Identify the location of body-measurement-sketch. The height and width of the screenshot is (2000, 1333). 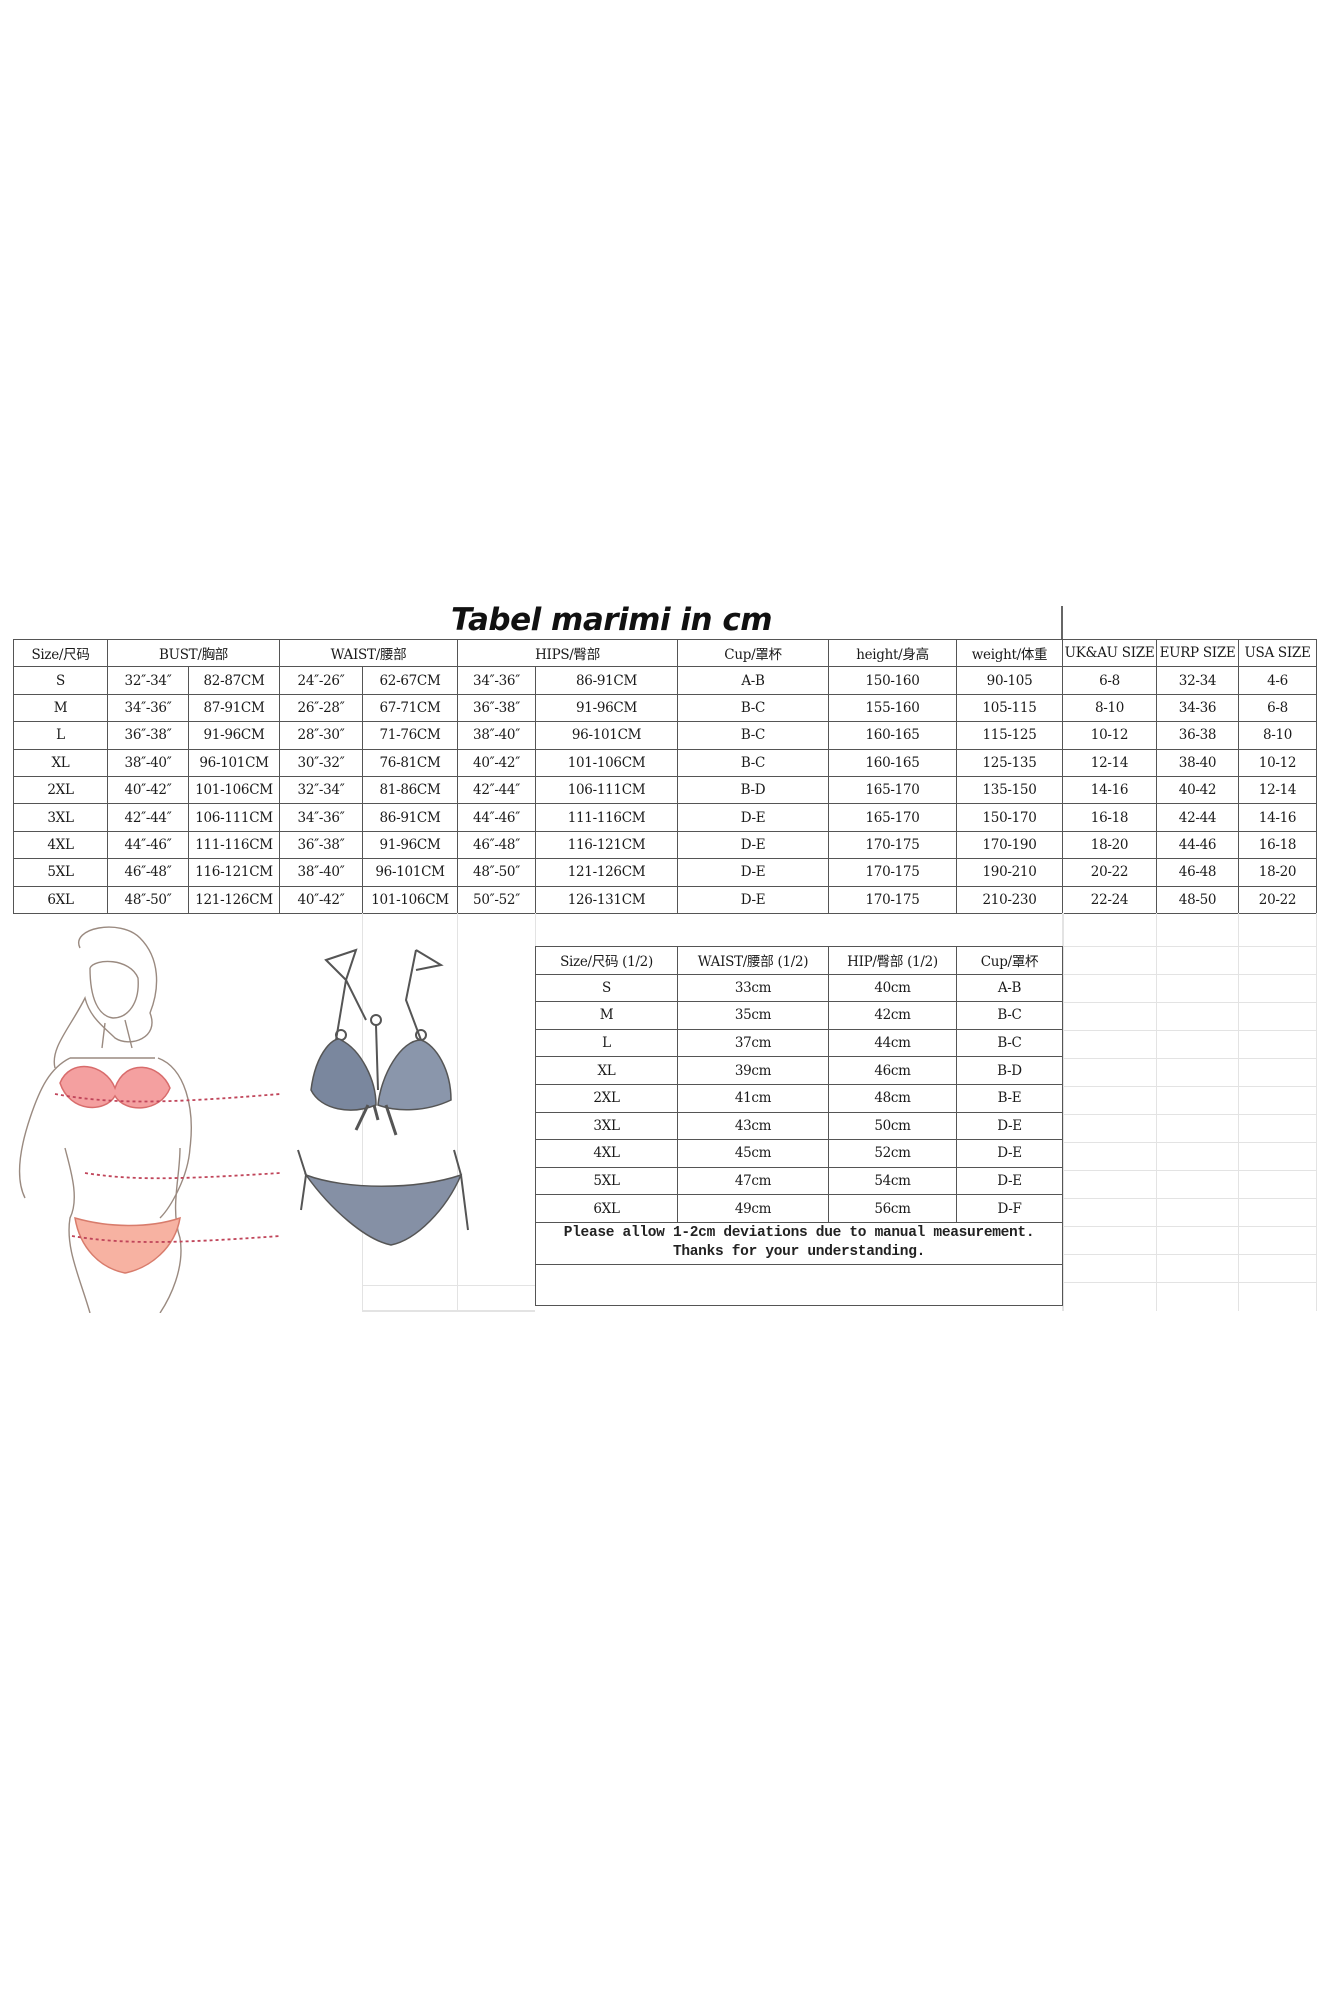
(149, 1119).